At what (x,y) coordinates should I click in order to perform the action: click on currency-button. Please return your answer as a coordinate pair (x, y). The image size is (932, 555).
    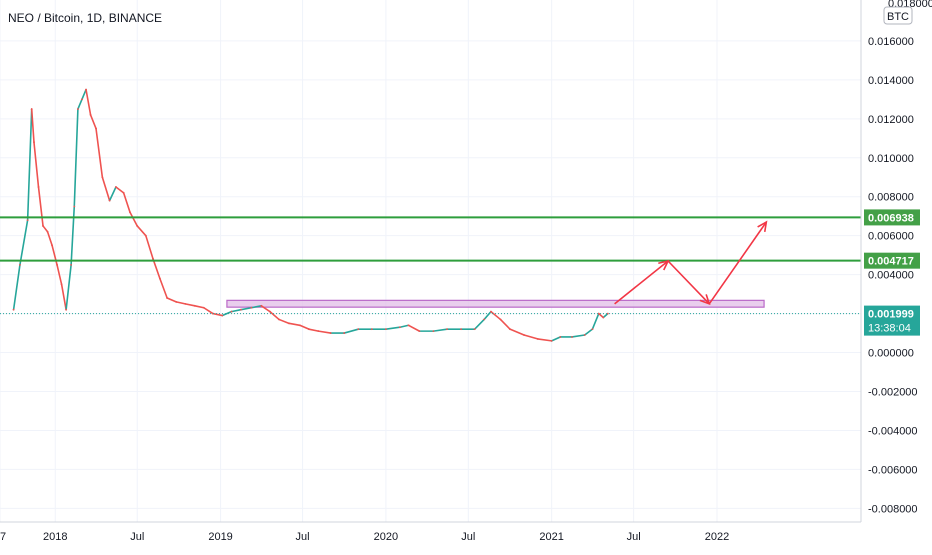
    Looking at the image, I should click on (898, 15).